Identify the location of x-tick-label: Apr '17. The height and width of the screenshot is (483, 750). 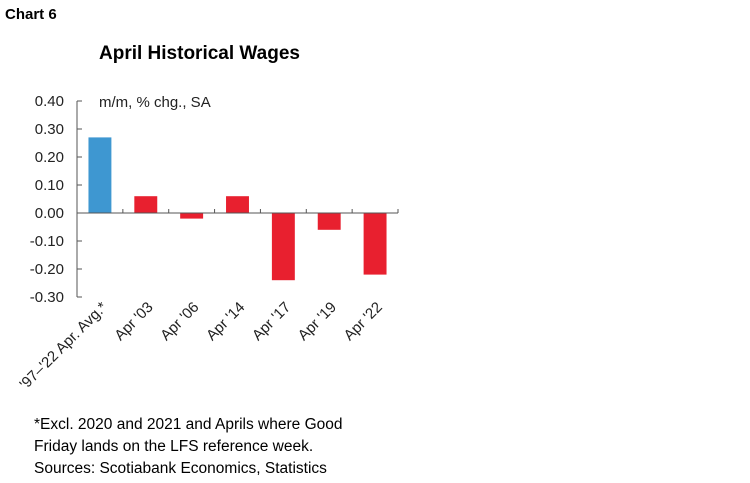
(271, 321).